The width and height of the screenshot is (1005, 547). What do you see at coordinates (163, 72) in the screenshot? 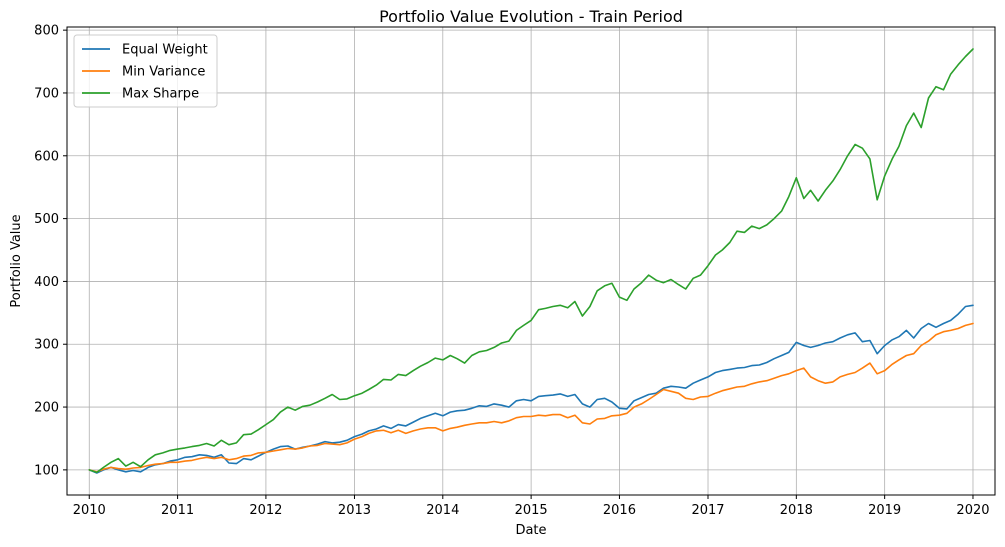
I see `legend-label-min-variance: Min Variance` at bounding box center [163, 72].